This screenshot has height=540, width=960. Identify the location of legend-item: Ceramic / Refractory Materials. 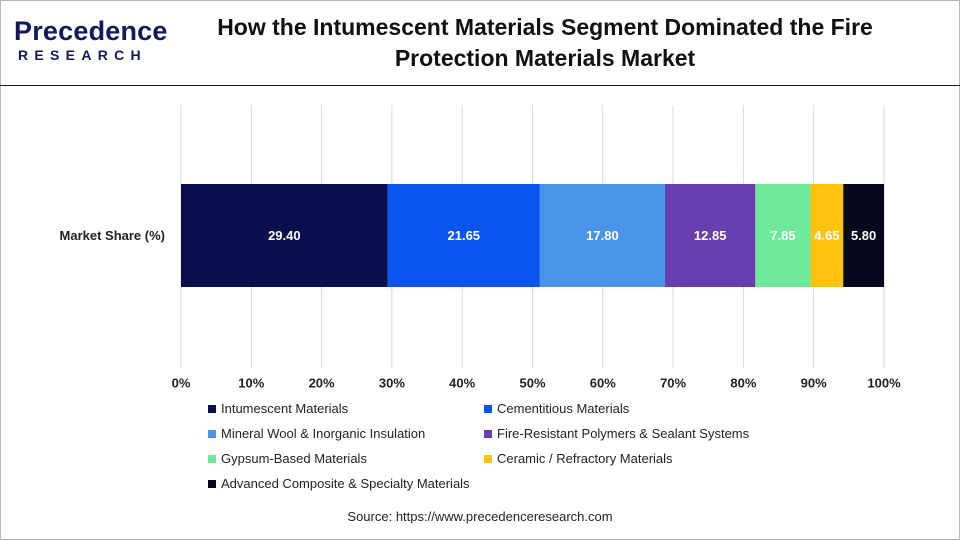
(578, 458).